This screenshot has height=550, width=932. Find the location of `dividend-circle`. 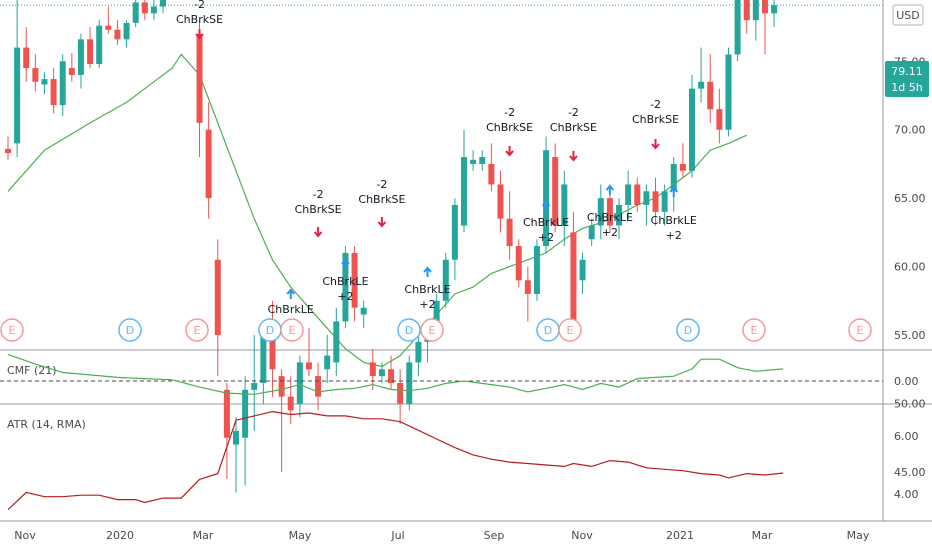

dividend-circle is located at coordinates (130, 330).